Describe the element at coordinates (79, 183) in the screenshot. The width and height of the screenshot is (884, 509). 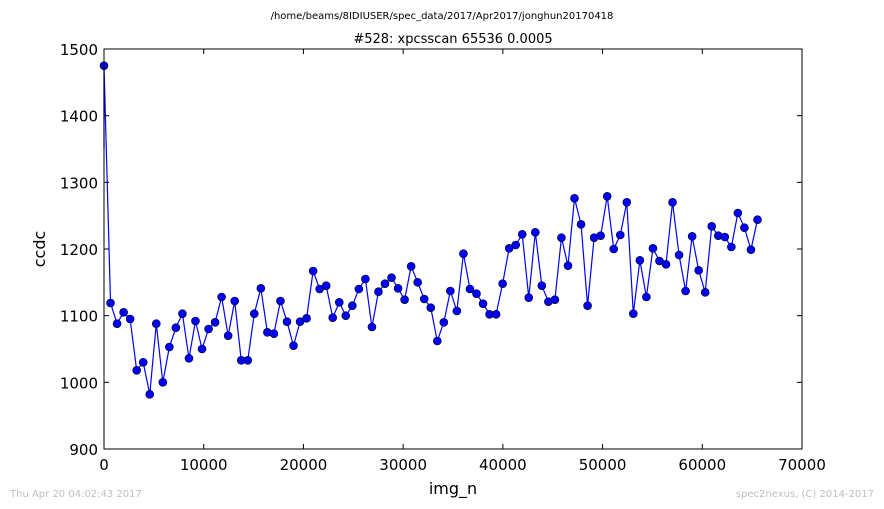
I see `y-tick-label: 1300` at that location.